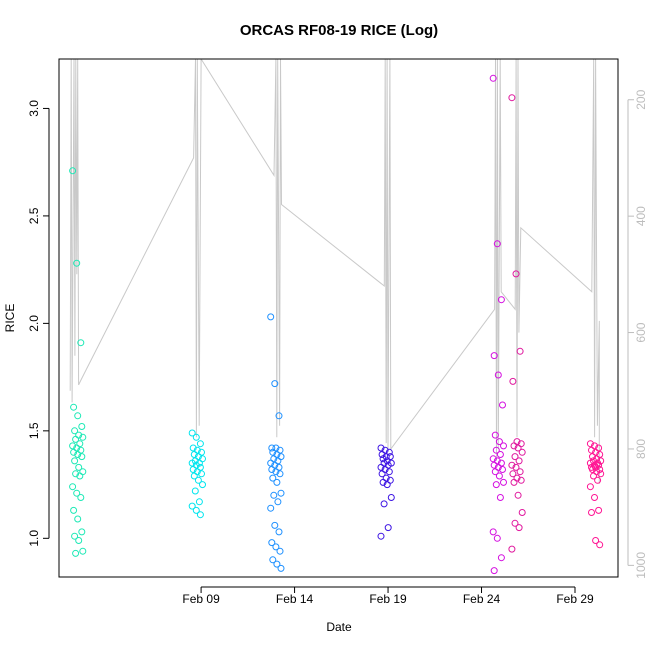 This screenshot has width=650, height=650. What do you see at coordinates (641, 216) in the screenshot?
I see `right-tick-label: 400` at bounding box center [641, 216].